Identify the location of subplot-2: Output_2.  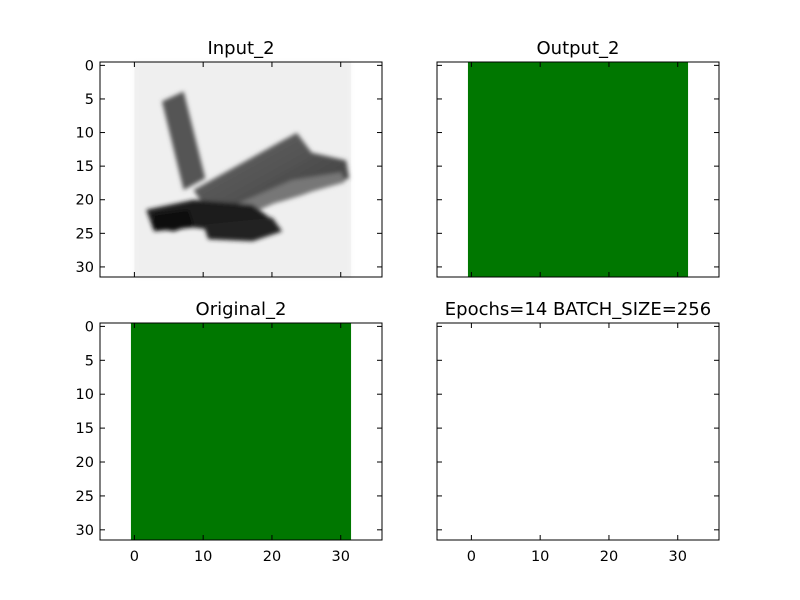
(578, 158).